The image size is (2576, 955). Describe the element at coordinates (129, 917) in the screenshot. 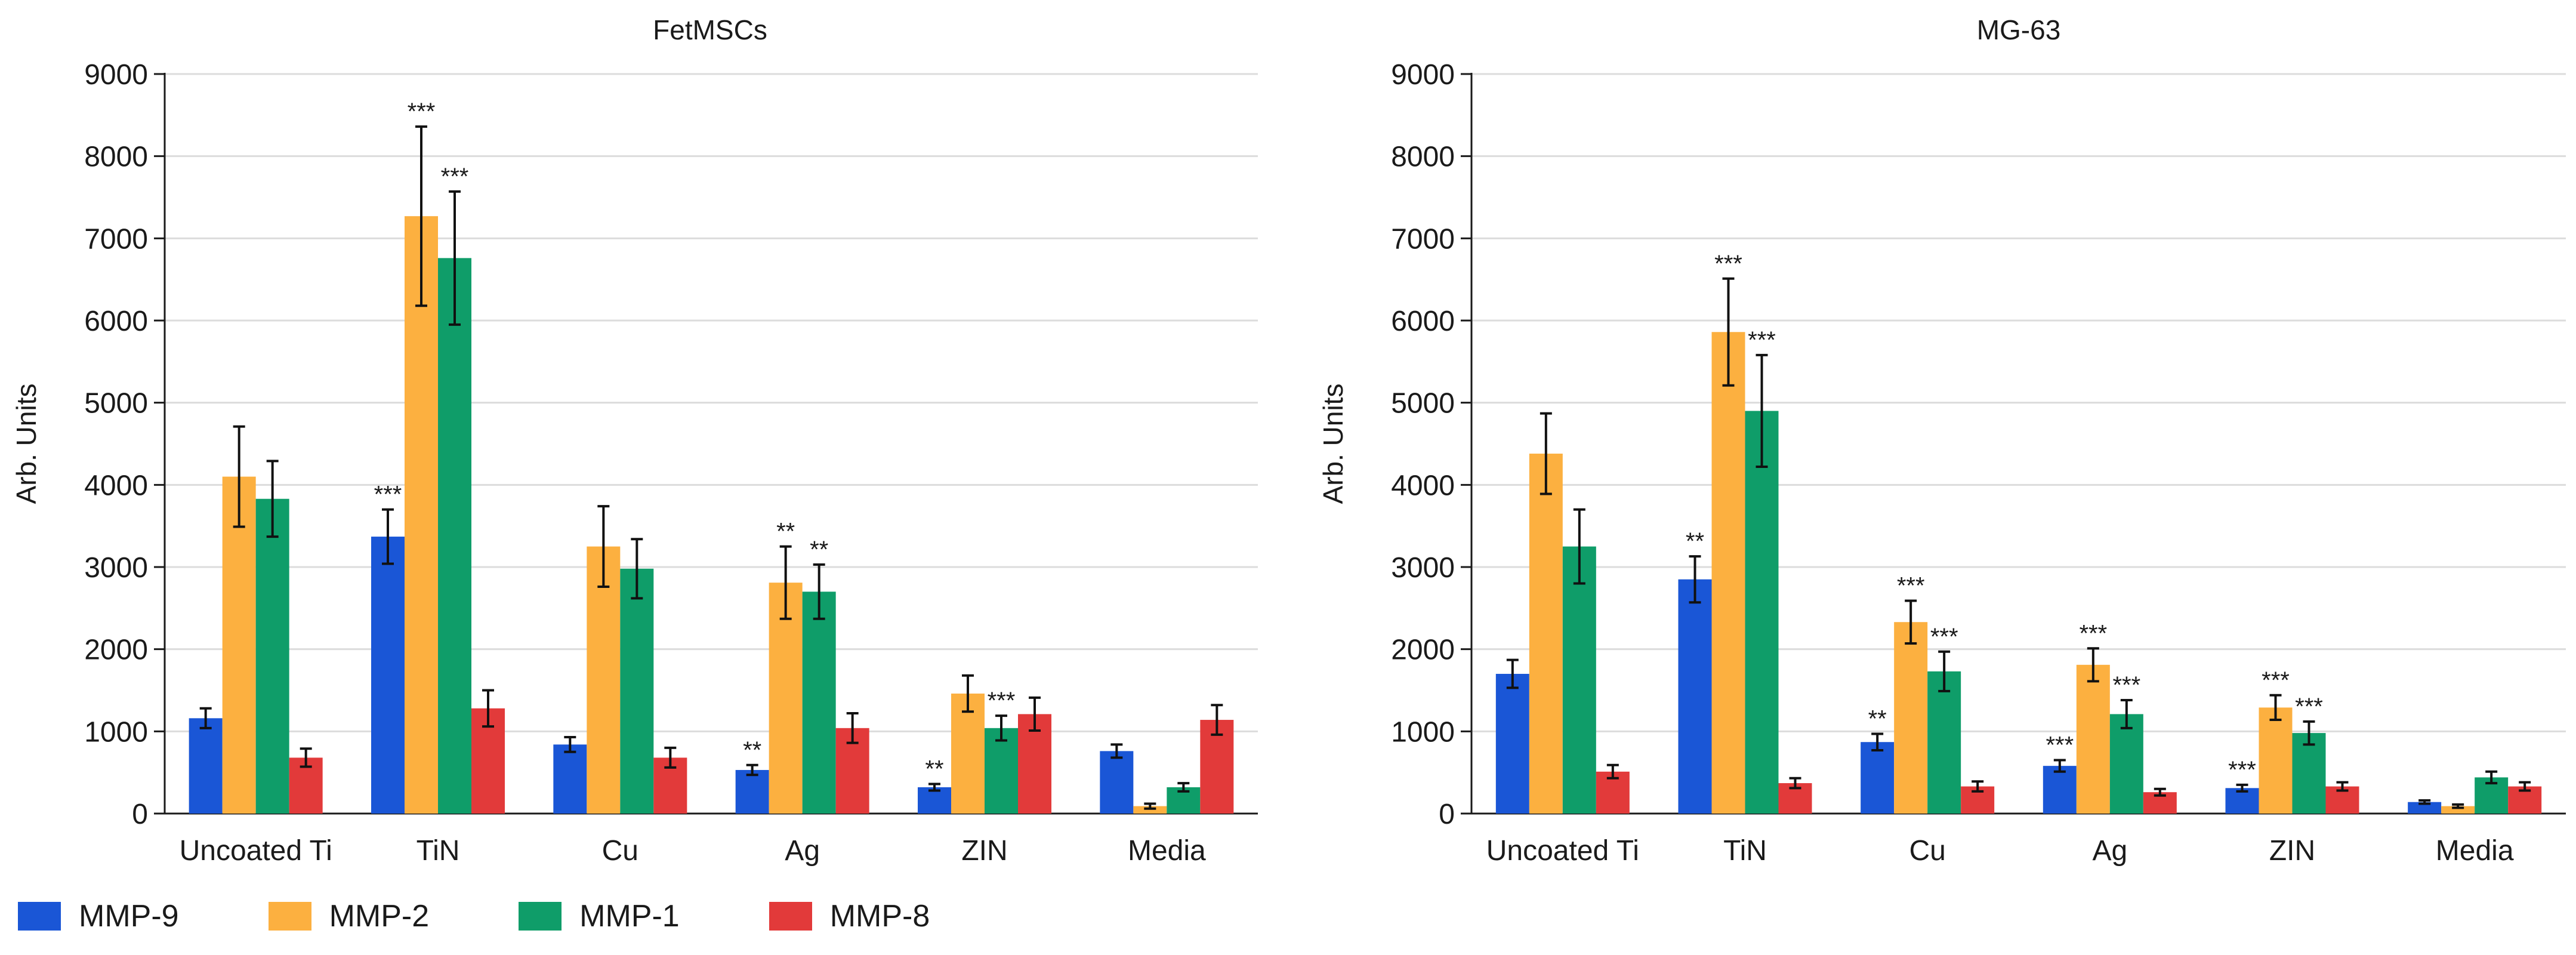

I see `legend-label-mmp9: MMP-9` at that location.